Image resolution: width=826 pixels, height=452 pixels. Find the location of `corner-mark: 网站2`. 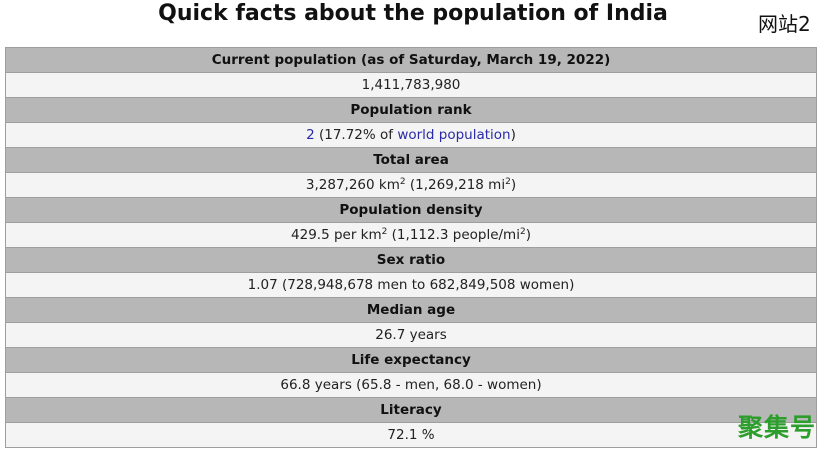

corner-mark: 网站2 is located at coordinates (784, 24).